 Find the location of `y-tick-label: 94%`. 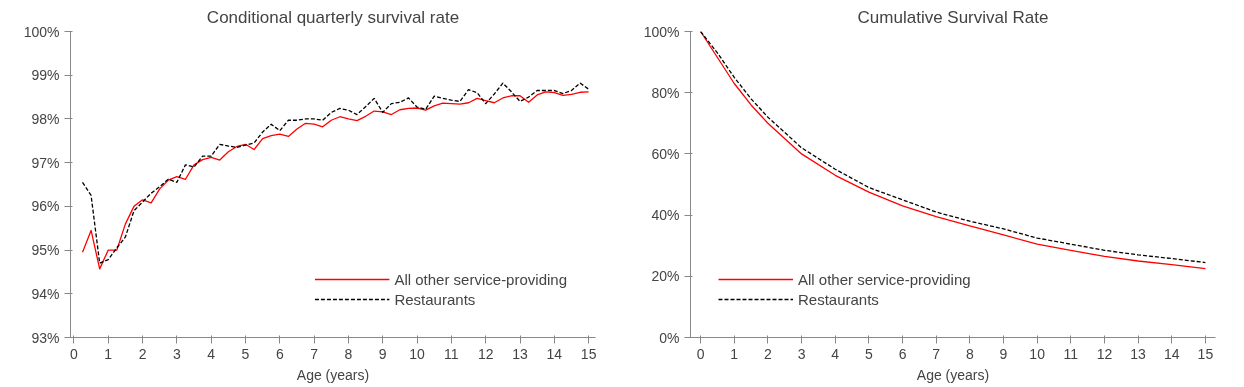

y-tick-label: 94% is located at coordinates (45, 293).